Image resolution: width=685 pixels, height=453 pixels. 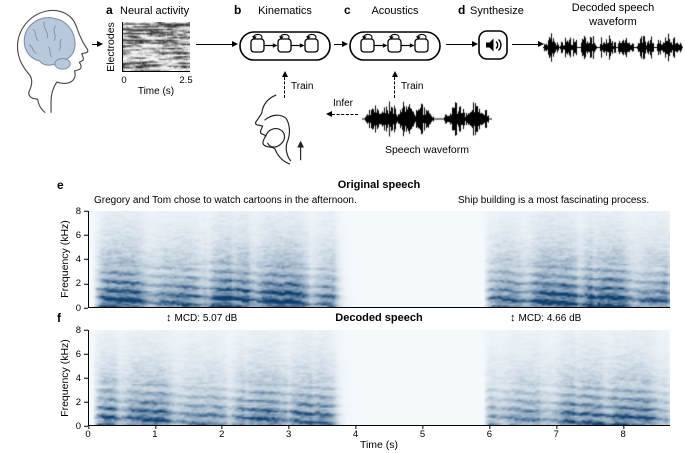 What do you see at coordinates (377, 433) in the screenshot?
I see `panel-f-x-ticks: 0 1 2 3 4 5 6 7 8` at bounding box center [377, 433].